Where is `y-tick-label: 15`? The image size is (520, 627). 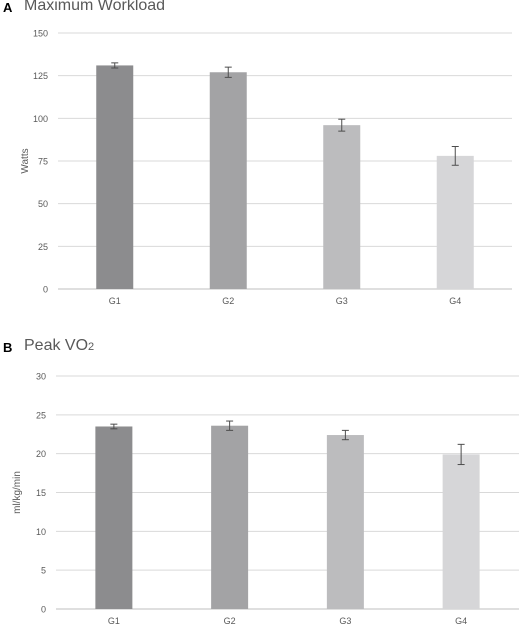
y-tick-label: 15 is located at coordinates (41, 493).